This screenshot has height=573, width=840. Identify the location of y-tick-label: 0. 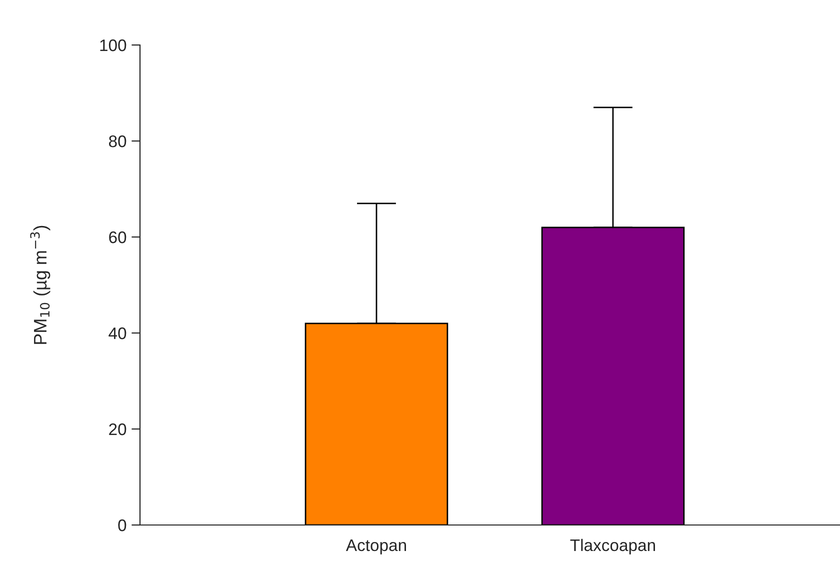
(122, 525).